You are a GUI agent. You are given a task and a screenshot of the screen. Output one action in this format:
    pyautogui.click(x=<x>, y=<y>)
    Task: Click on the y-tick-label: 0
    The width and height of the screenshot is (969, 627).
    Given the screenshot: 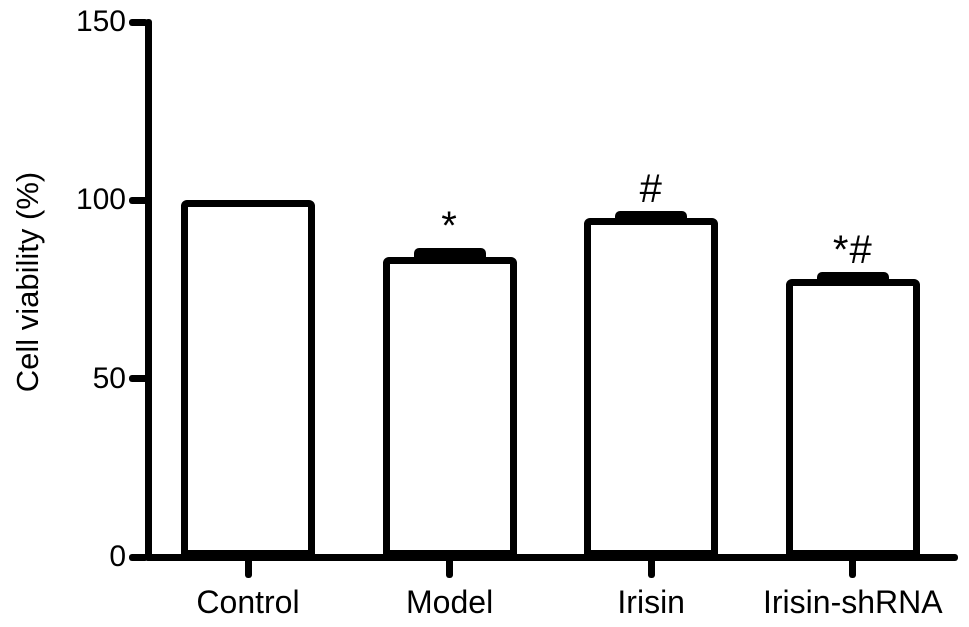 What is the action you would take?
    pyautogui.click(x=117, y=556)
    